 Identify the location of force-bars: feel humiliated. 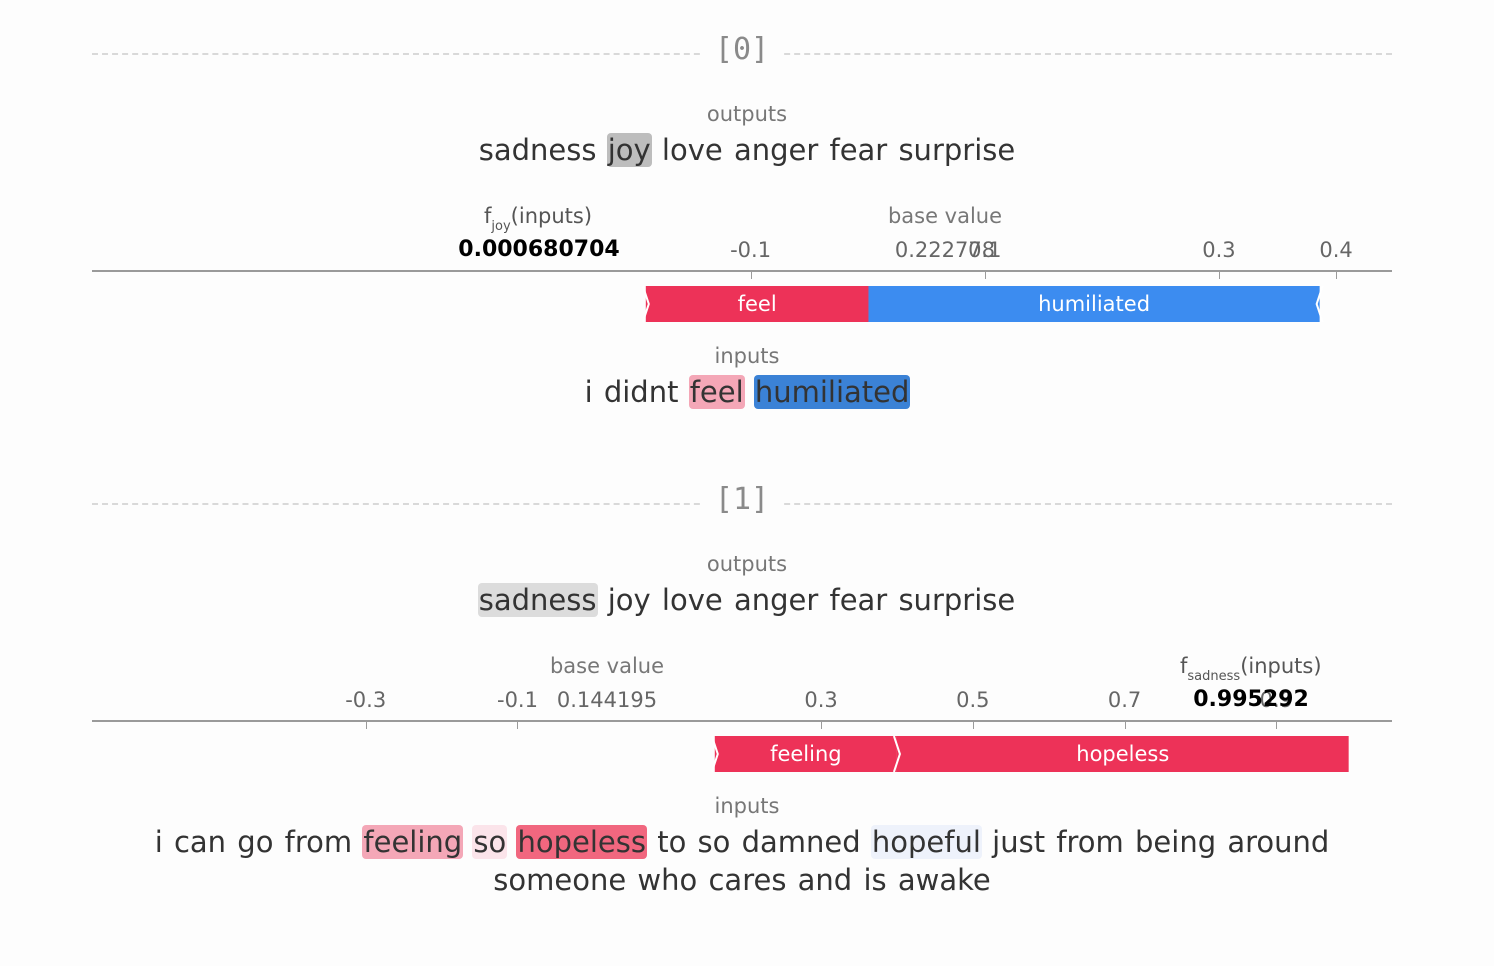
(982, 304).